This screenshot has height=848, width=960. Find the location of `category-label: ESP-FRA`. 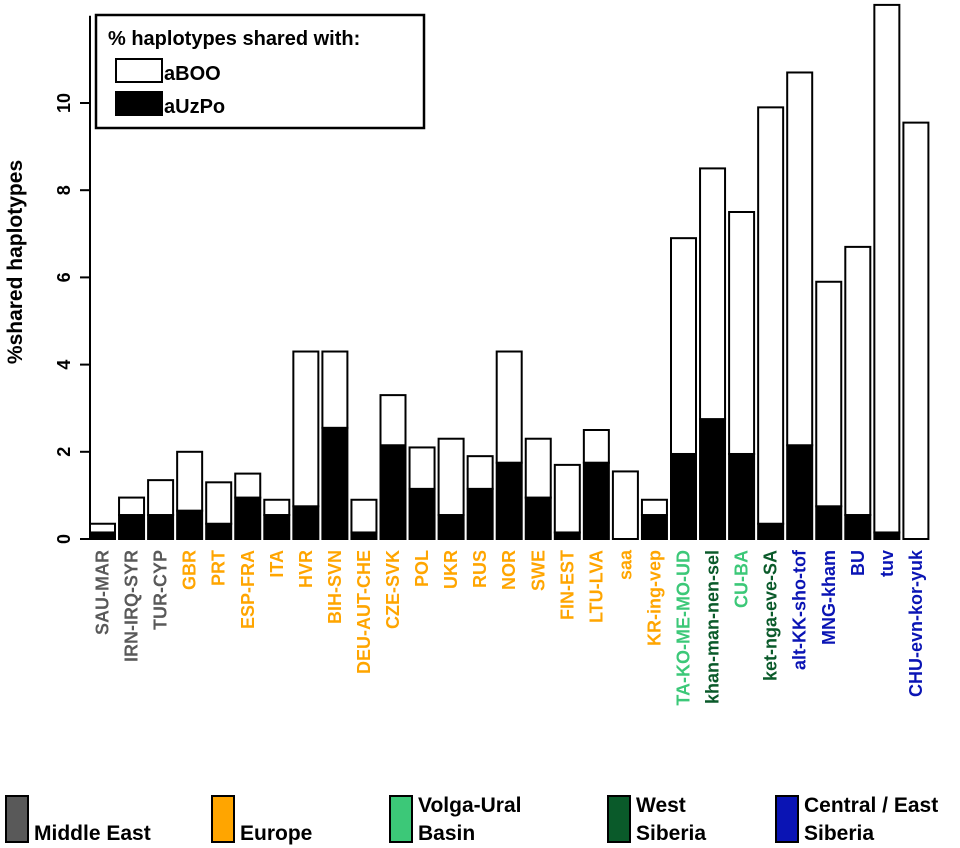

category-label: ESP-FRA is located at coordinates (248, 589).